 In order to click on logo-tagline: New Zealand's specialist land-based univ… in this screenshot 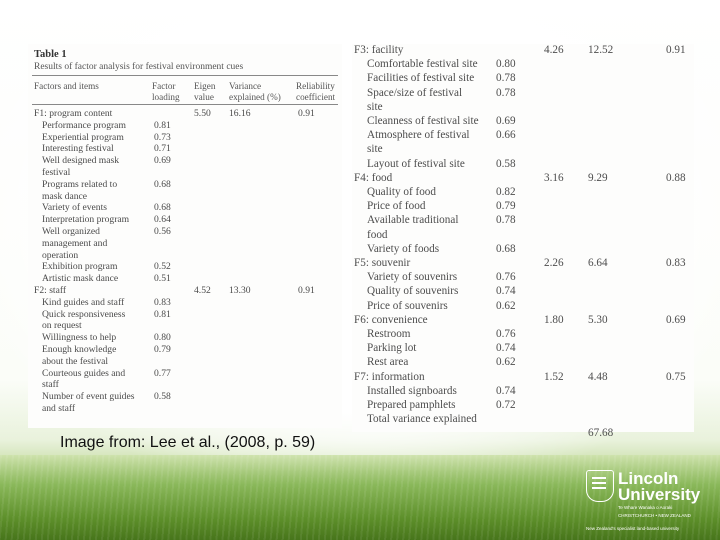, I will do `click(633, 528)`.